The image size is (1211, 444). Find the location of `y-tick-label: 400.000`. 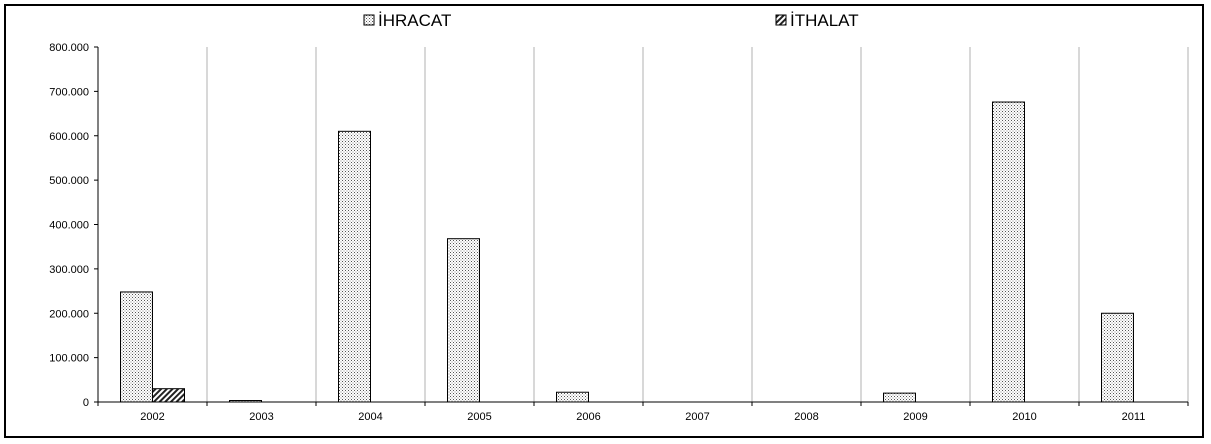

y-tick-label: 400.000 is located at coordinates (69, 226).